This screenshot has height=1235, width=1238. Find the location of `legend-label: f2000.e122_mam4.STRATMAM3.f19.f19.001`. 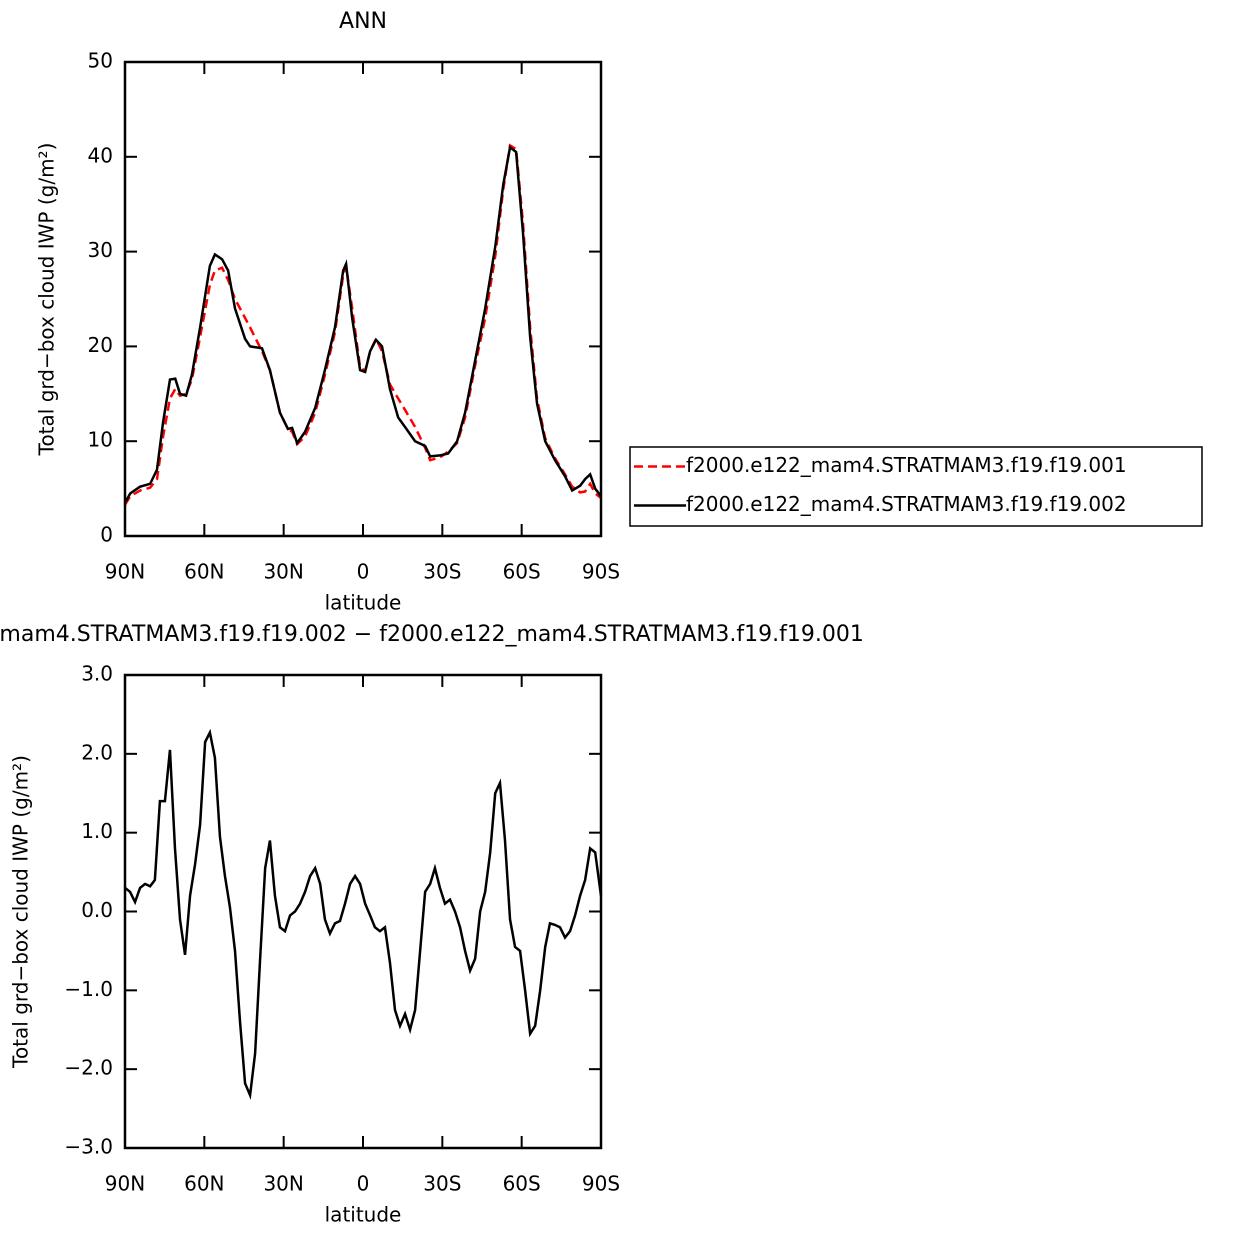

legend-label: f2000.e122_mam4.STRATMAM3.f19.f19.001 is located at coordinates (906, 465).